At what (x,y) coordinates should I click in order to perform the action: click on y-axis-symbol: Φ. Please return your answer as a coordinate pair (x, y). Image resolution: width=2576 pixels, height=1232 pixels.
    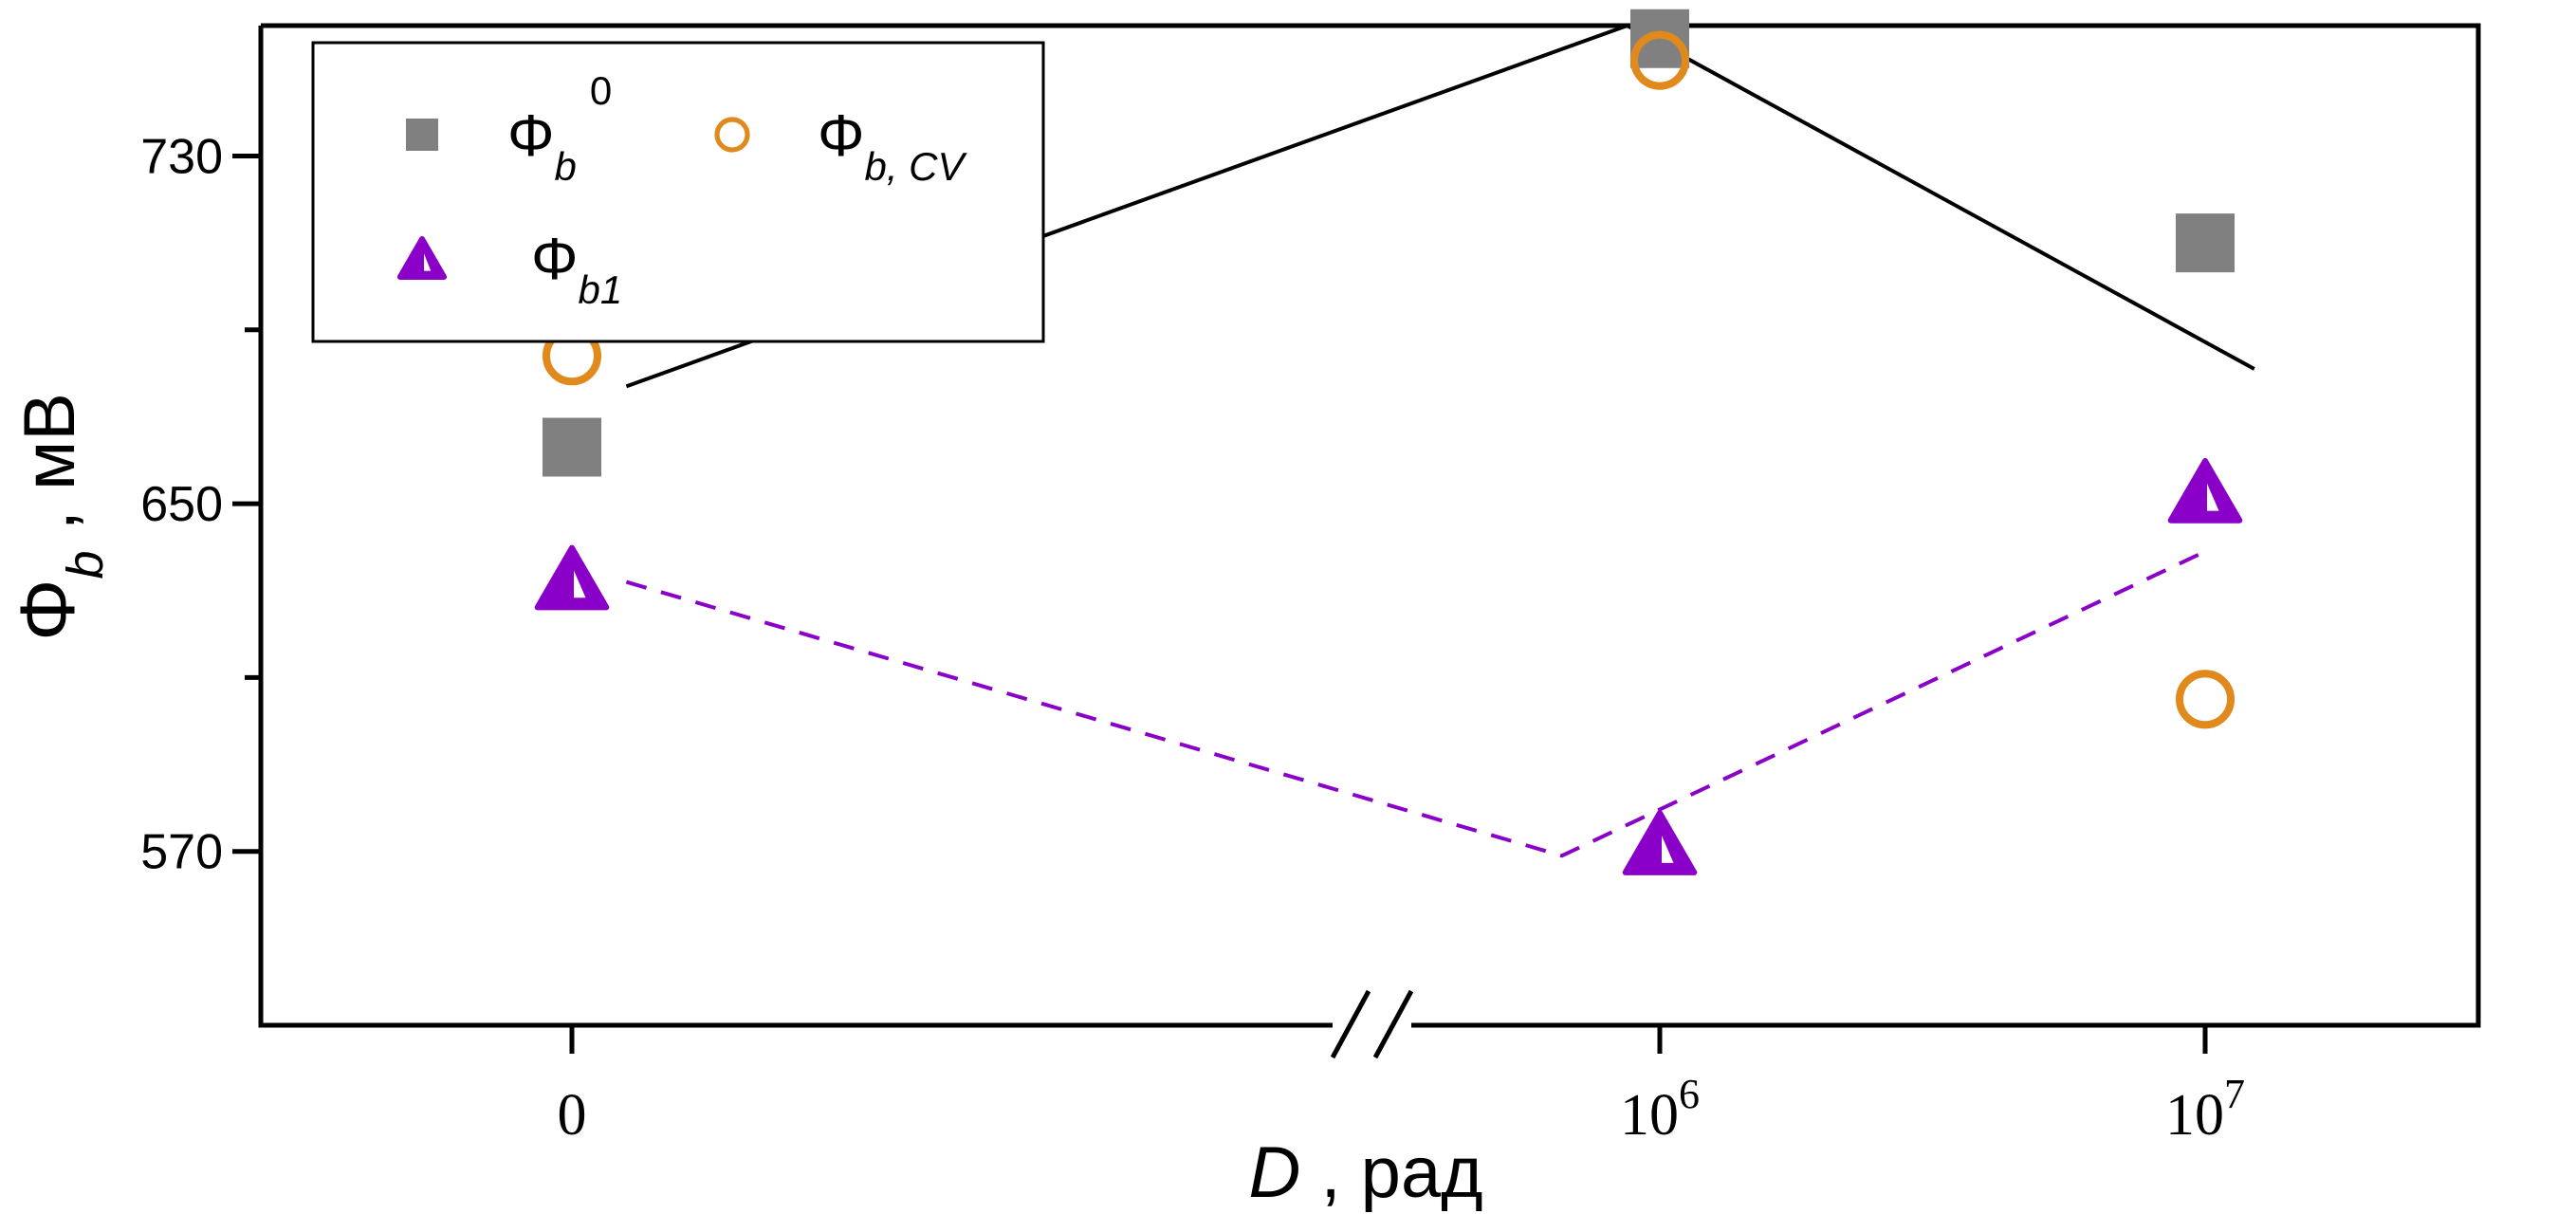
    Looking at the image, I should click on (48, 609).